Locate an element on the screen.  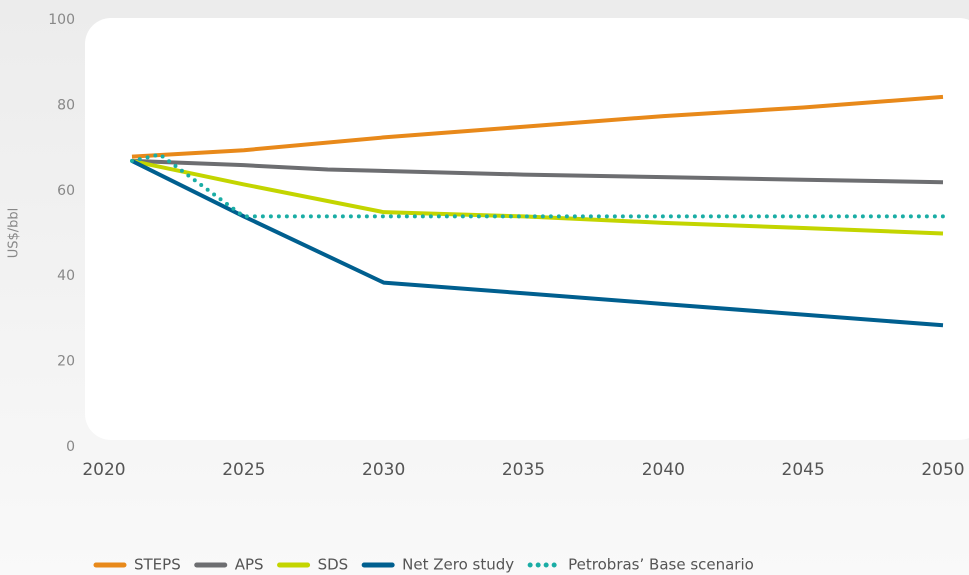
y-tick-label: 60 is located at coordinates (66, 191).